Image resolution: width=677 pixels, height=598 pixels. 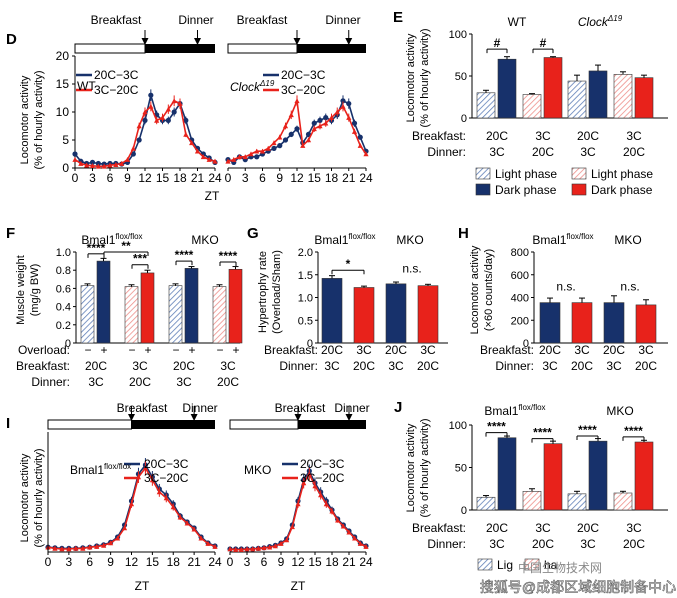 What do you see at coordinates (646, 350) in the screenshot?
I see `h-breakfast-value: 3C` at bounding box center [646, 350].